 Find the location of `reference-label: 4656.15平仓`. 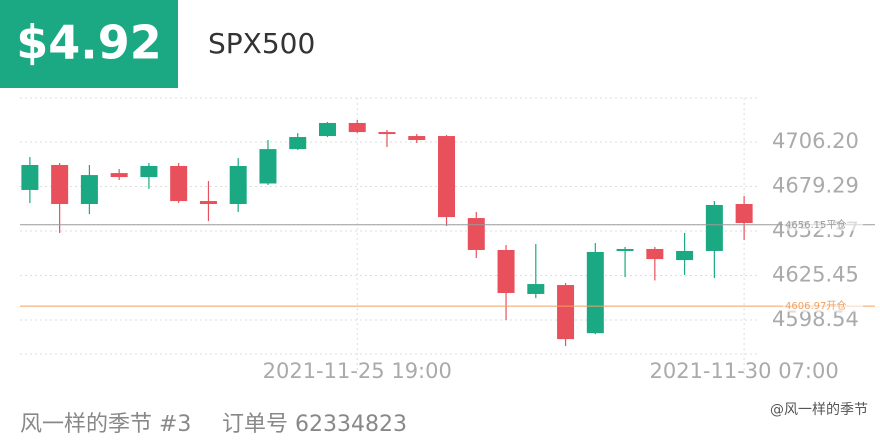

reference-label: 4656.15平仓 is located at coordinates (815, 224).